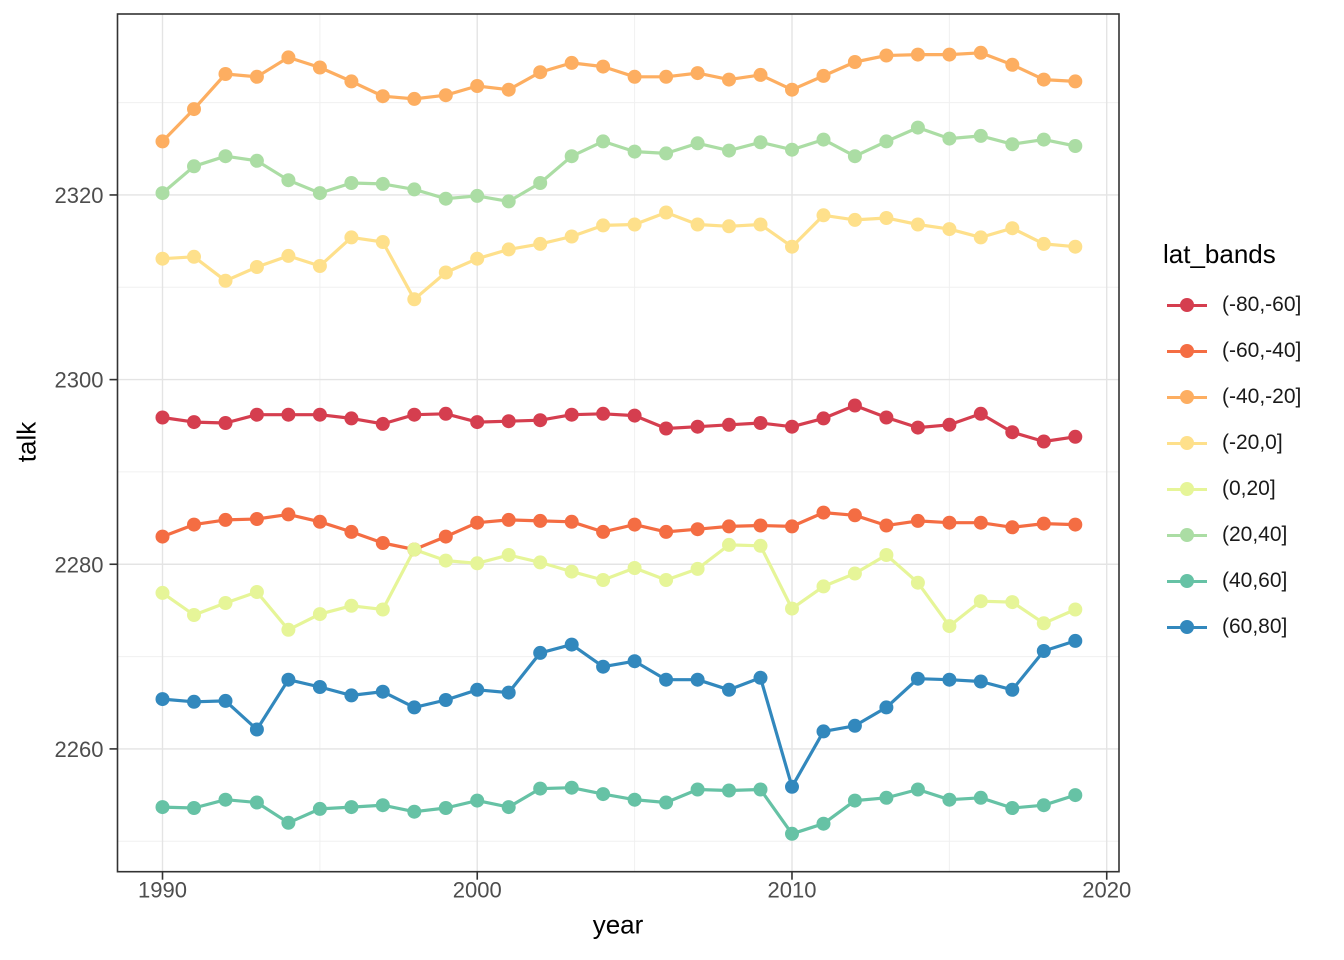  What do you see at coordinates (1262, 396) in the screenshot?
I see `legend-label: (-40,-20]` at bounding box center [1262, 396].